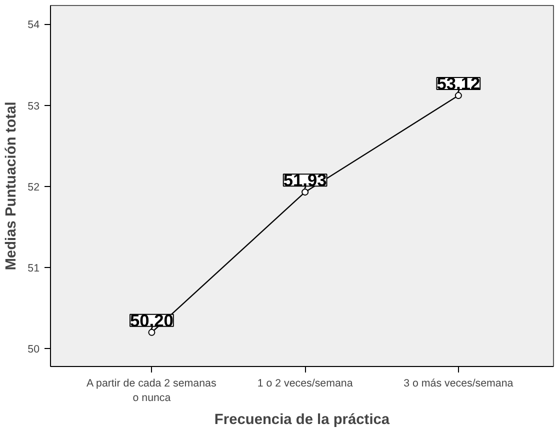 The width and height of the screenshot is (555, 430). What do you see at coordinates (151, 391) in the screenshot?
I see `x-tick-label: A partir de cada 2 semanas o nunca` at bounding box center [151, 391].